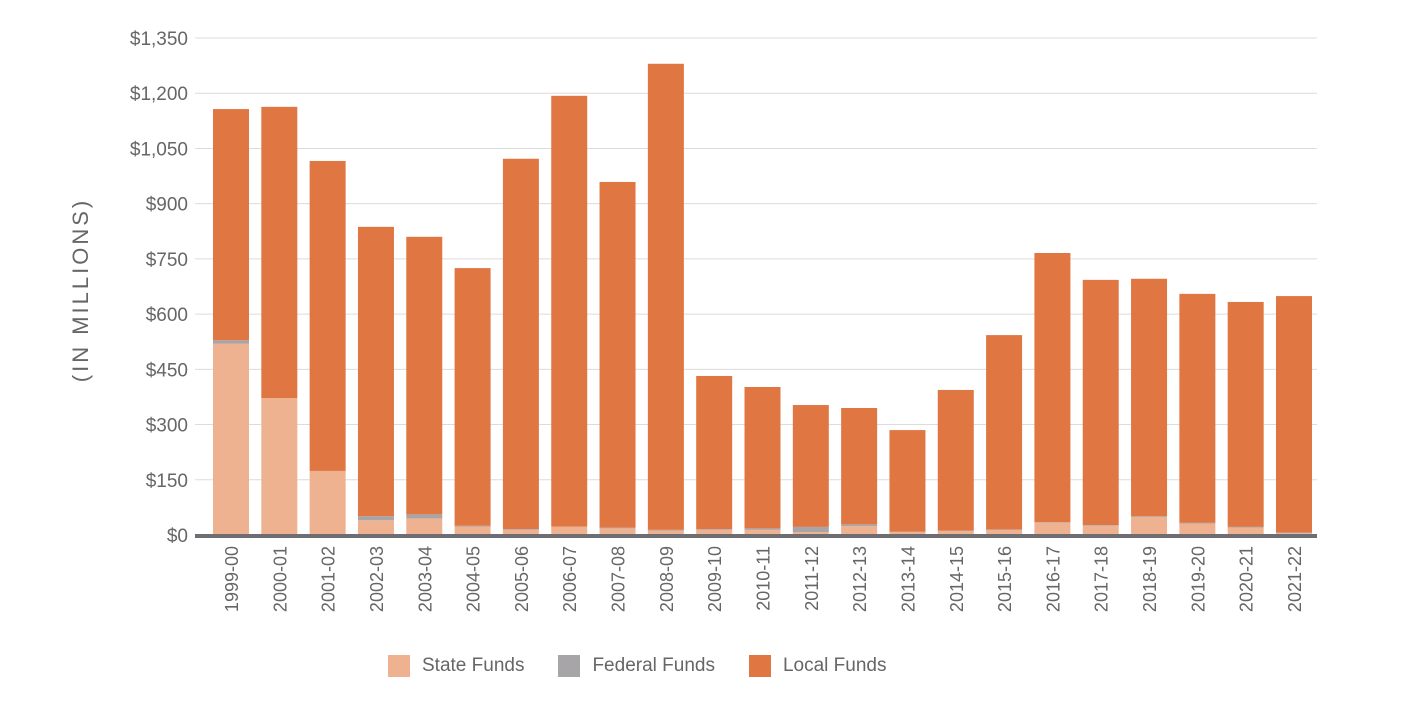  I want to click on x-tick-label: 2002-03, so click(377, 579).